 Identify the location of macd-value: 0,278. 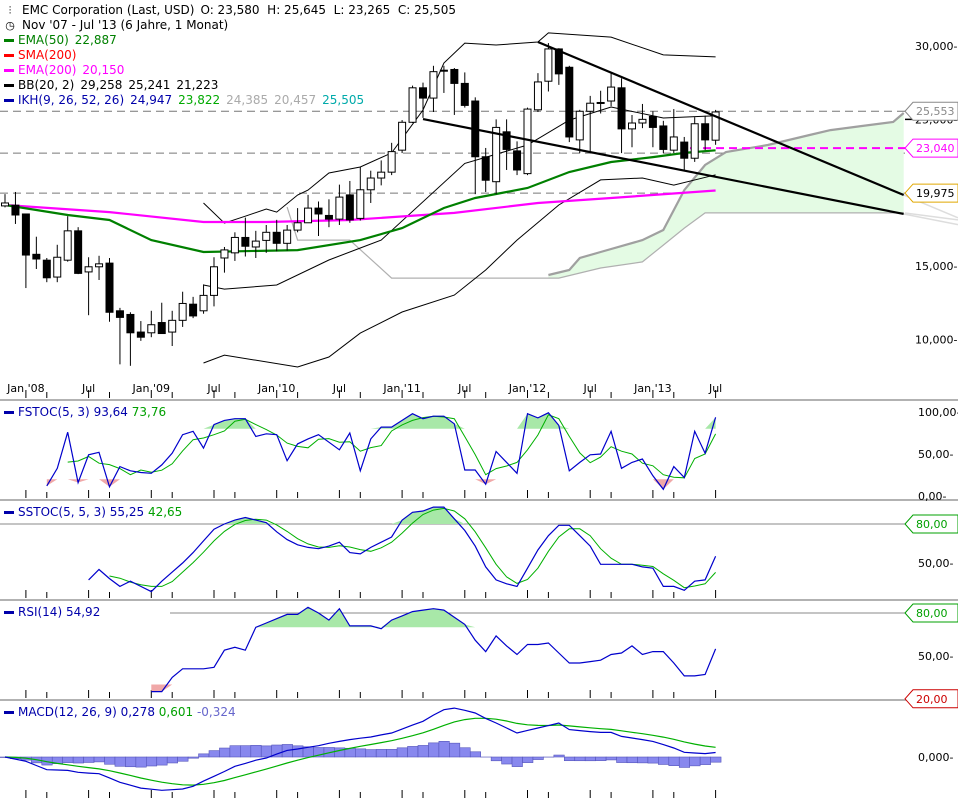
(137, 712).